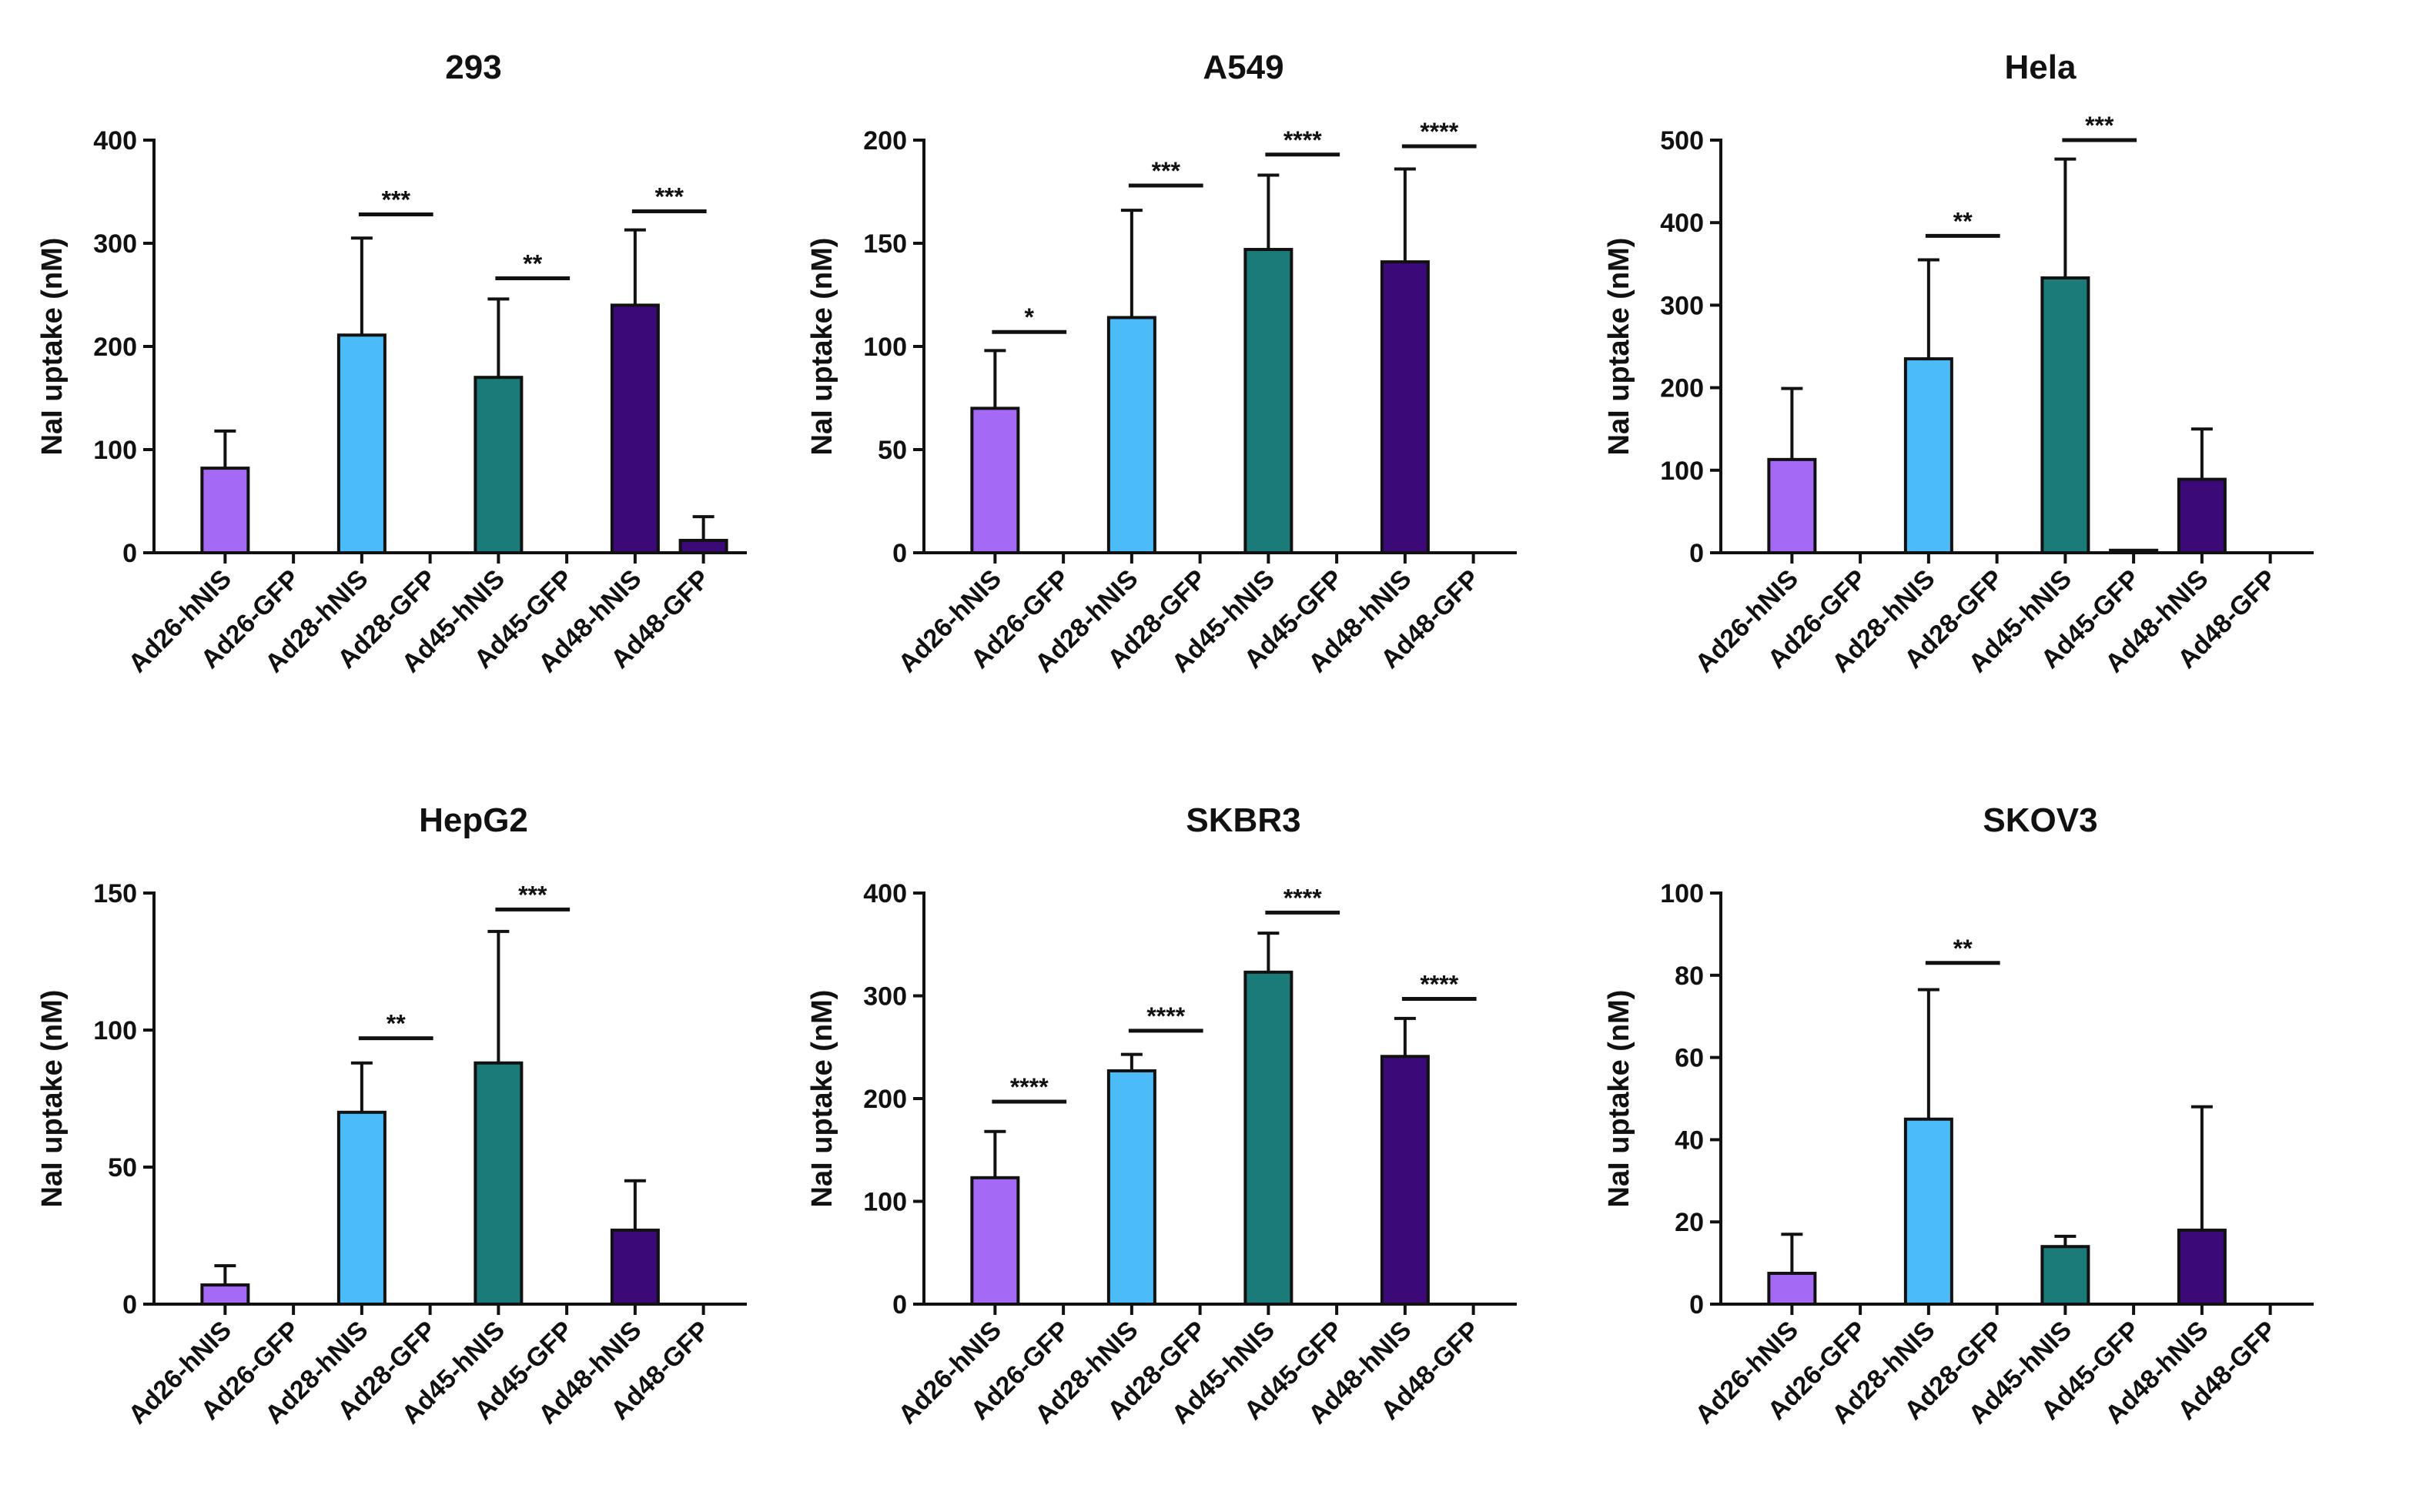  I want to click on chart-title: SKBR3, so click(1243, 820).